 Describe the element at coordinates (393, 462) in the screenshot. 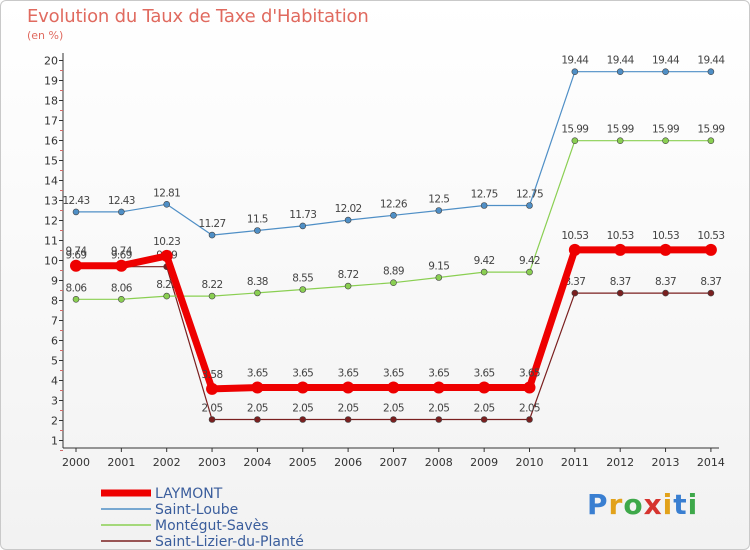

I see `x-tick-label: 2007` at that location.